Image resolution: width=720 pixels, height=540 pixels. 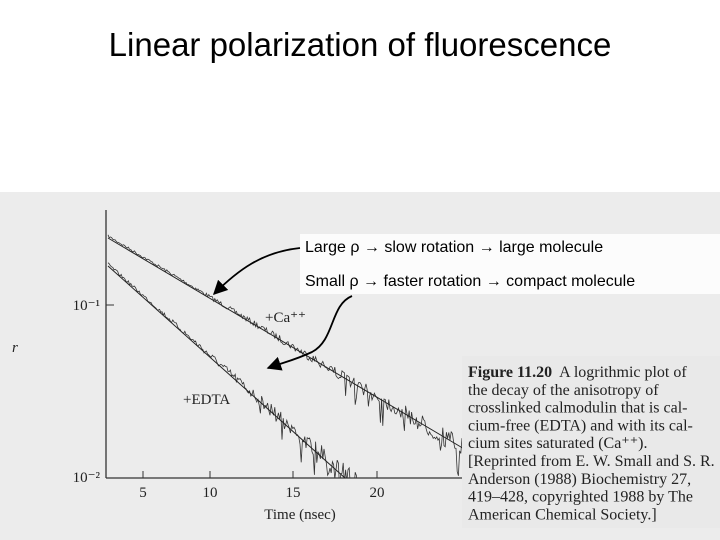 I want to click on trace-label: +EDTA, so click(x=206, y=400).